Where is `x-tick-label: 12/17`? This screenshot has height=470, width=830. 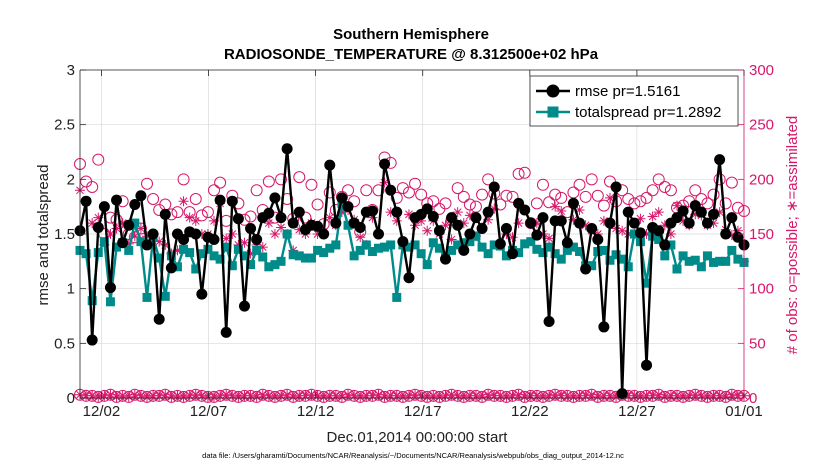 x-tick-label: 12/17 is located at coordinates (423, 411).